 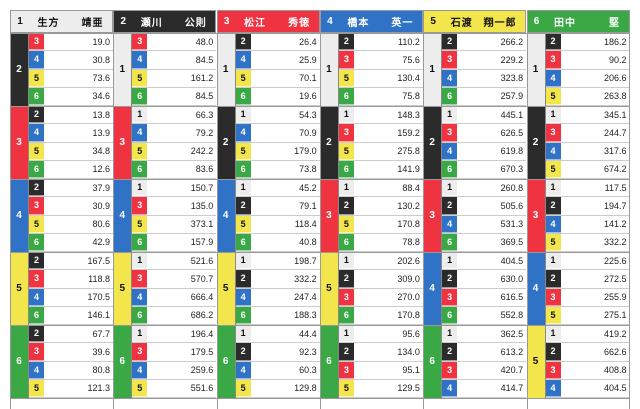 What do you see at coordinates (71, 42) in the screenshot?
I see `odds-row: 3 19.0` at bounding box center [71, 42].